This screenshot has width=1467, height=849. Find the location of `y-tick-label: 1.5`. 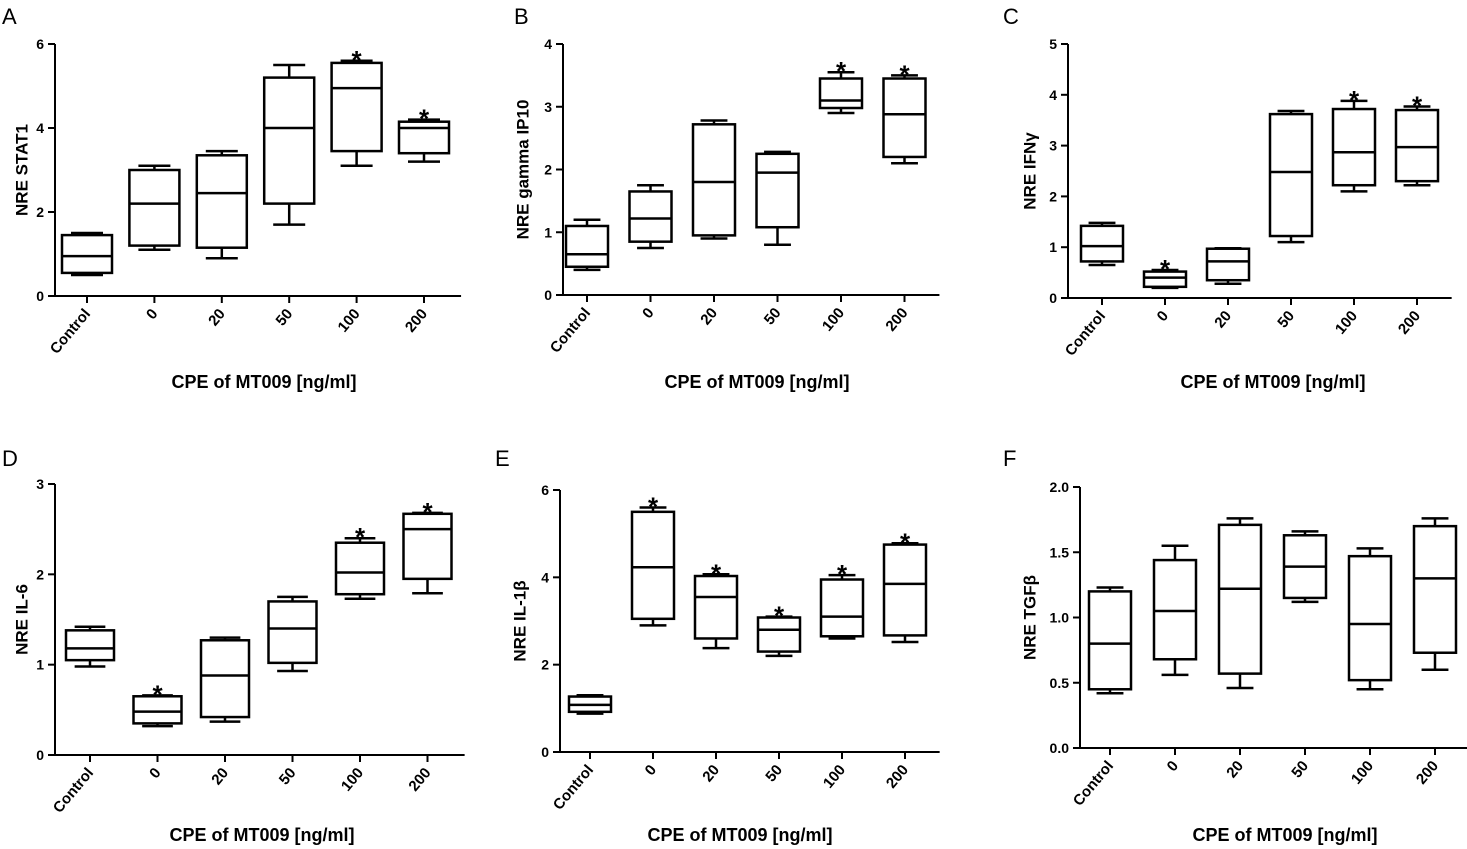

y-tick-label: 1.5 is located at coordinates (1060, 552).